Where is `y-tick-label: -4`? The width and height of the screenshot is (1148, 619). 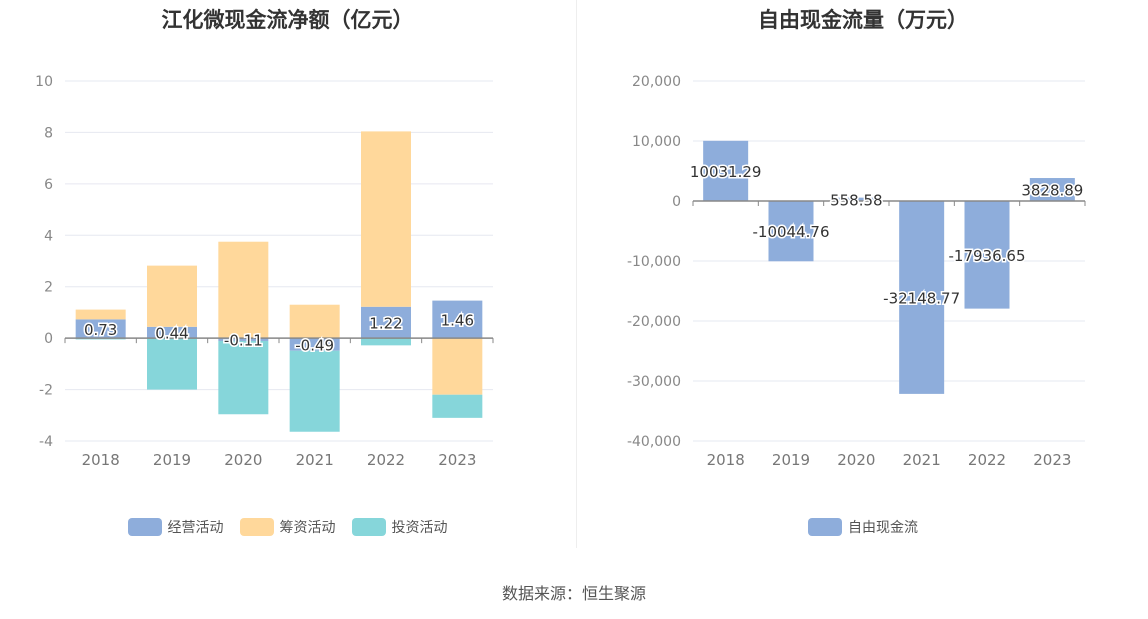 y-tick-label: -4 is located at coordinates (46, 442).